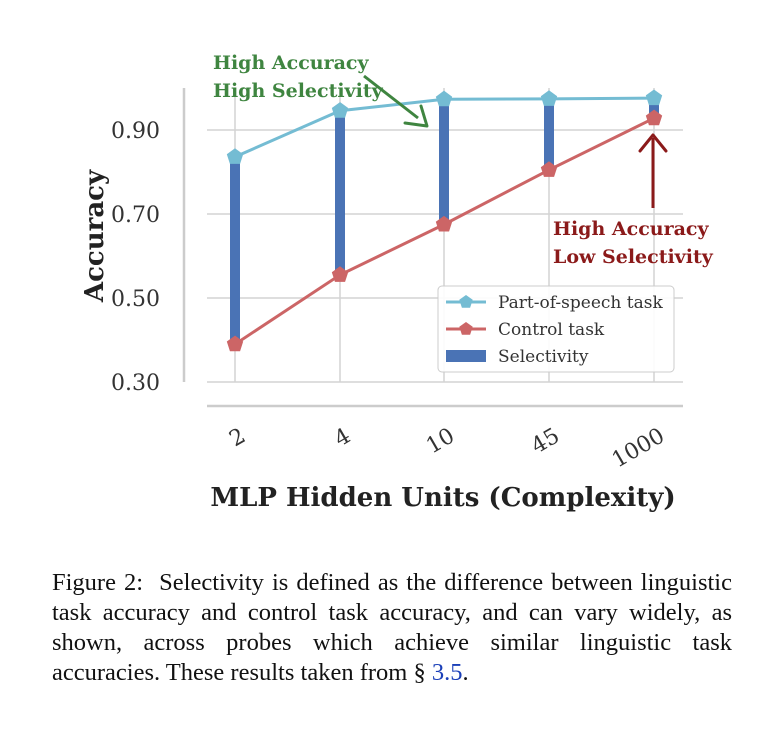 The image size is (770, 730). I want to click on legend-swatch-selectivity, so click(466, 356).